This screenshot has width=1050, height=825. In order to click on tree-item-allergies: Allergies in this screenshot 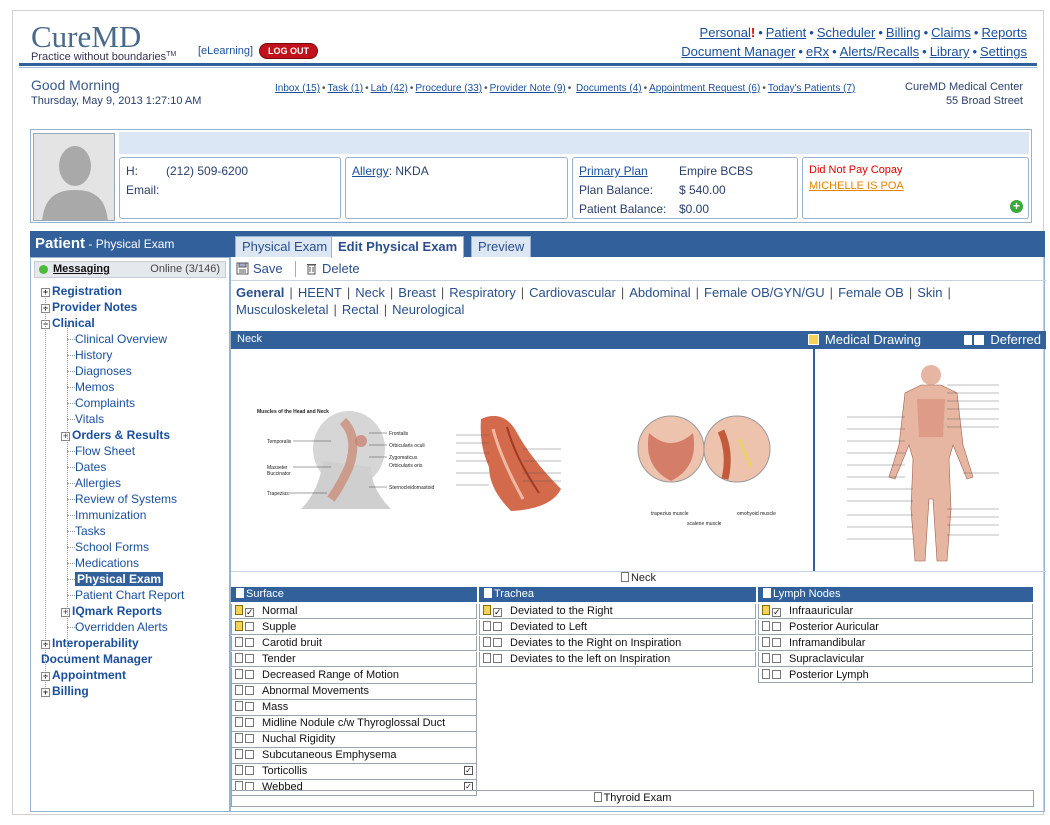, I will do `click(98, 483)`.